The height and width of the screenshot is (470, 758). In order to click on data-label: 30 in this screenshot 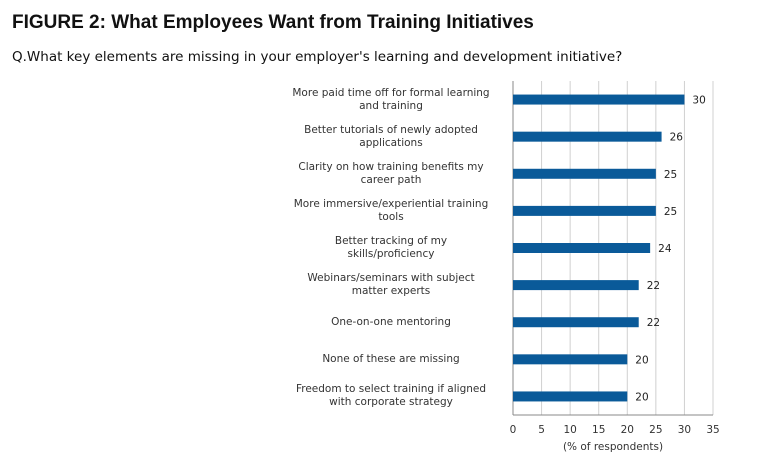, I will do `click(698, 101)`.